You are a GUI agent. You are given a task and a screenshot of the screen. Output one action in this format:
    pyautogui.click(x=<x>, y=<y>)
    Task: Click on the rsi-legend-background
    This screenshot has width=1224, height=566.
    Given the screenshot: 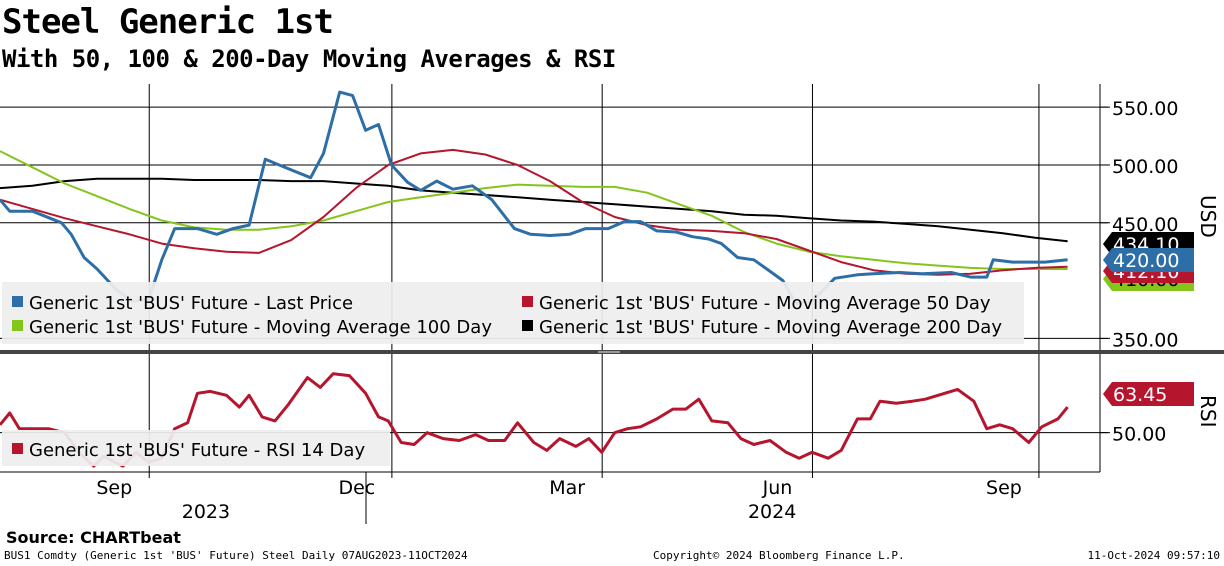 What is the action you would take?
    pyautogui.click(x=196, y=448)
    